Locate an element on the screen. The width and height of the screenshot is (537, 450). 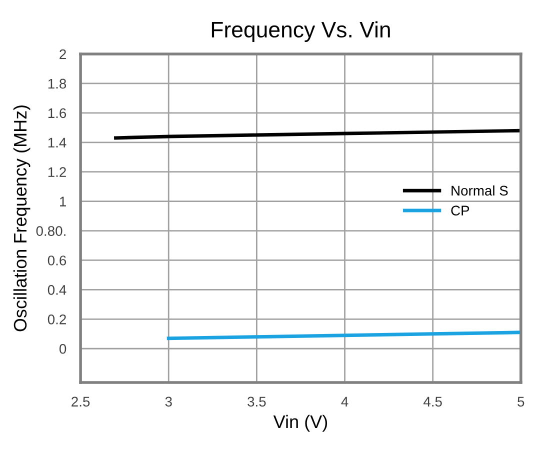
y-tick-label: 0.4 is located at coordinates (57, 290).